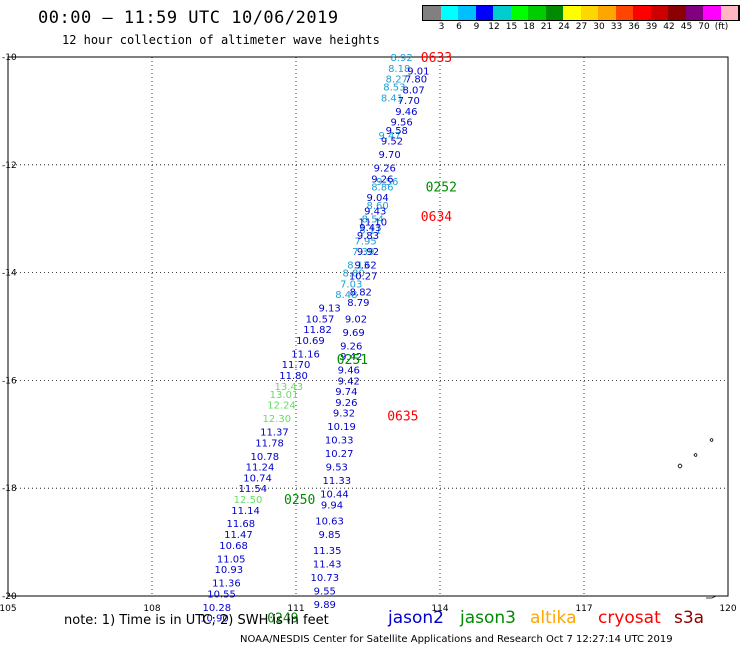 The height and width of the screenshot is (650, 740). I want to click on wave-height-value: 9.94, so click(332, 505).